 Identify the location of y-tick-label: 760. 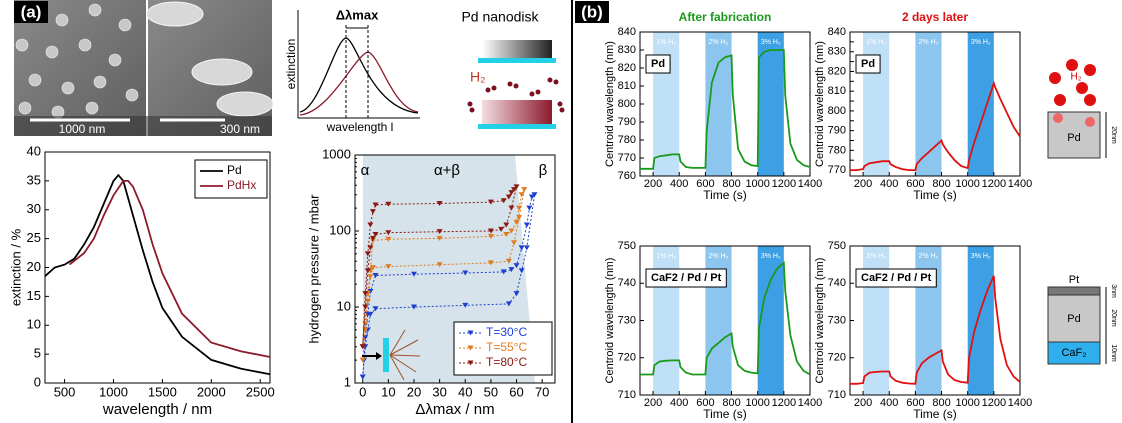
(627, 176).